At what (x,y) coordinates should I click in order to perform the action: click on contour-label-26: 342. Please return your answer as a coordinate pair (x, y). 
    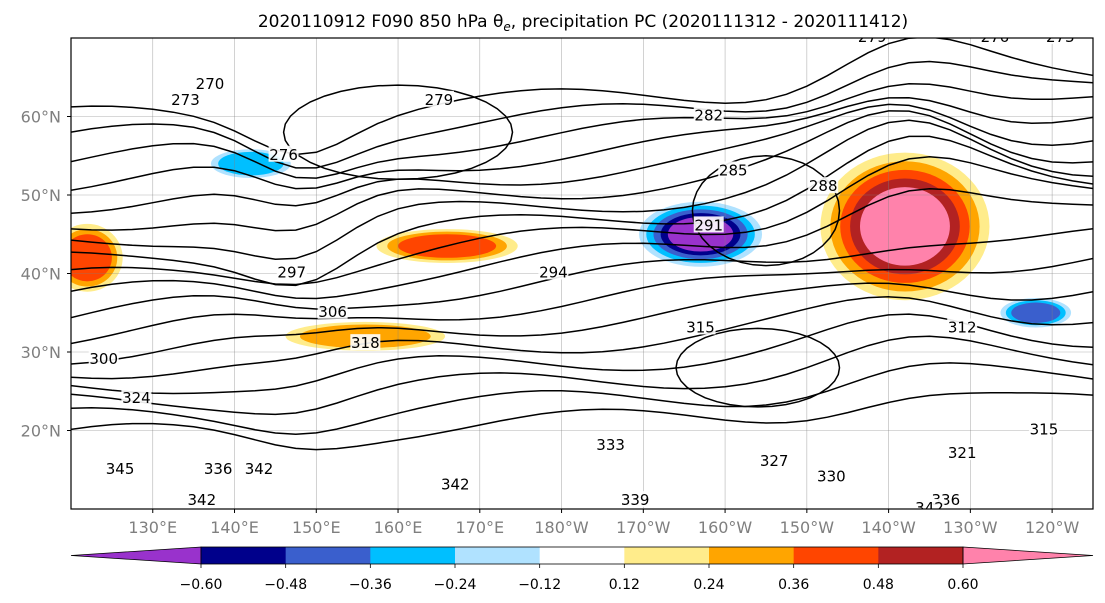
    Looking at the image, I should click on (455, 484).